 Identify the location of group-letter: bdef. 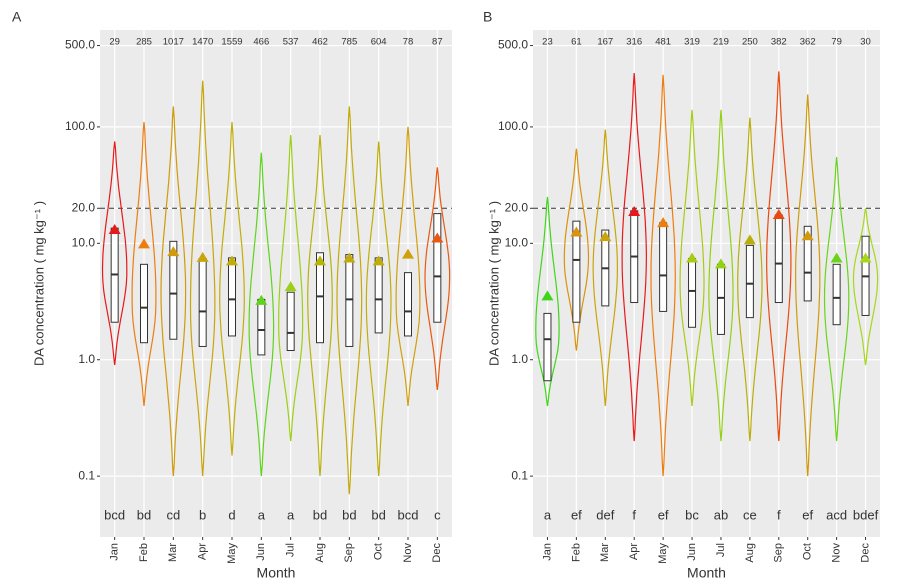
(866, 514).